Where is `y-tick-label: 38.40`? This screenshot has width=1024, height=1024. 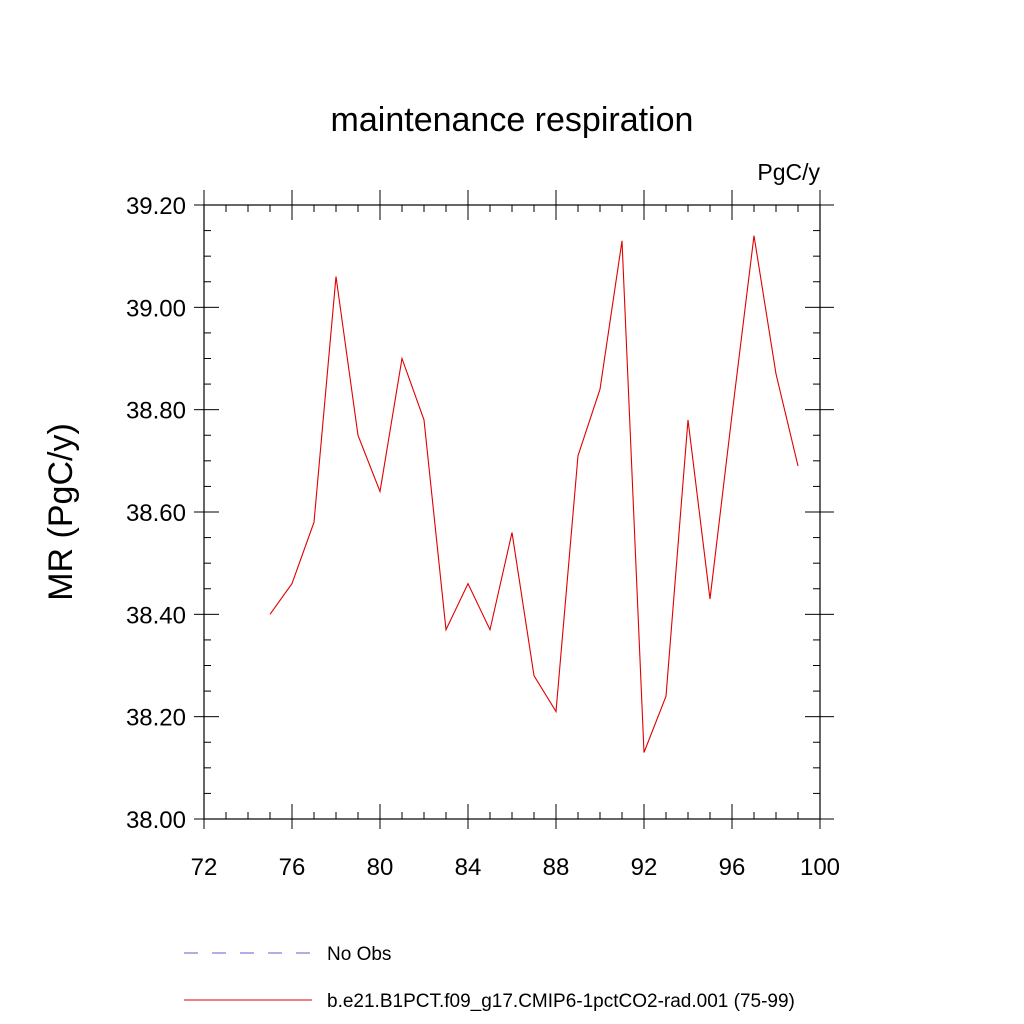
y-tick-label: 38.40 is located at coordinates (156, 615).